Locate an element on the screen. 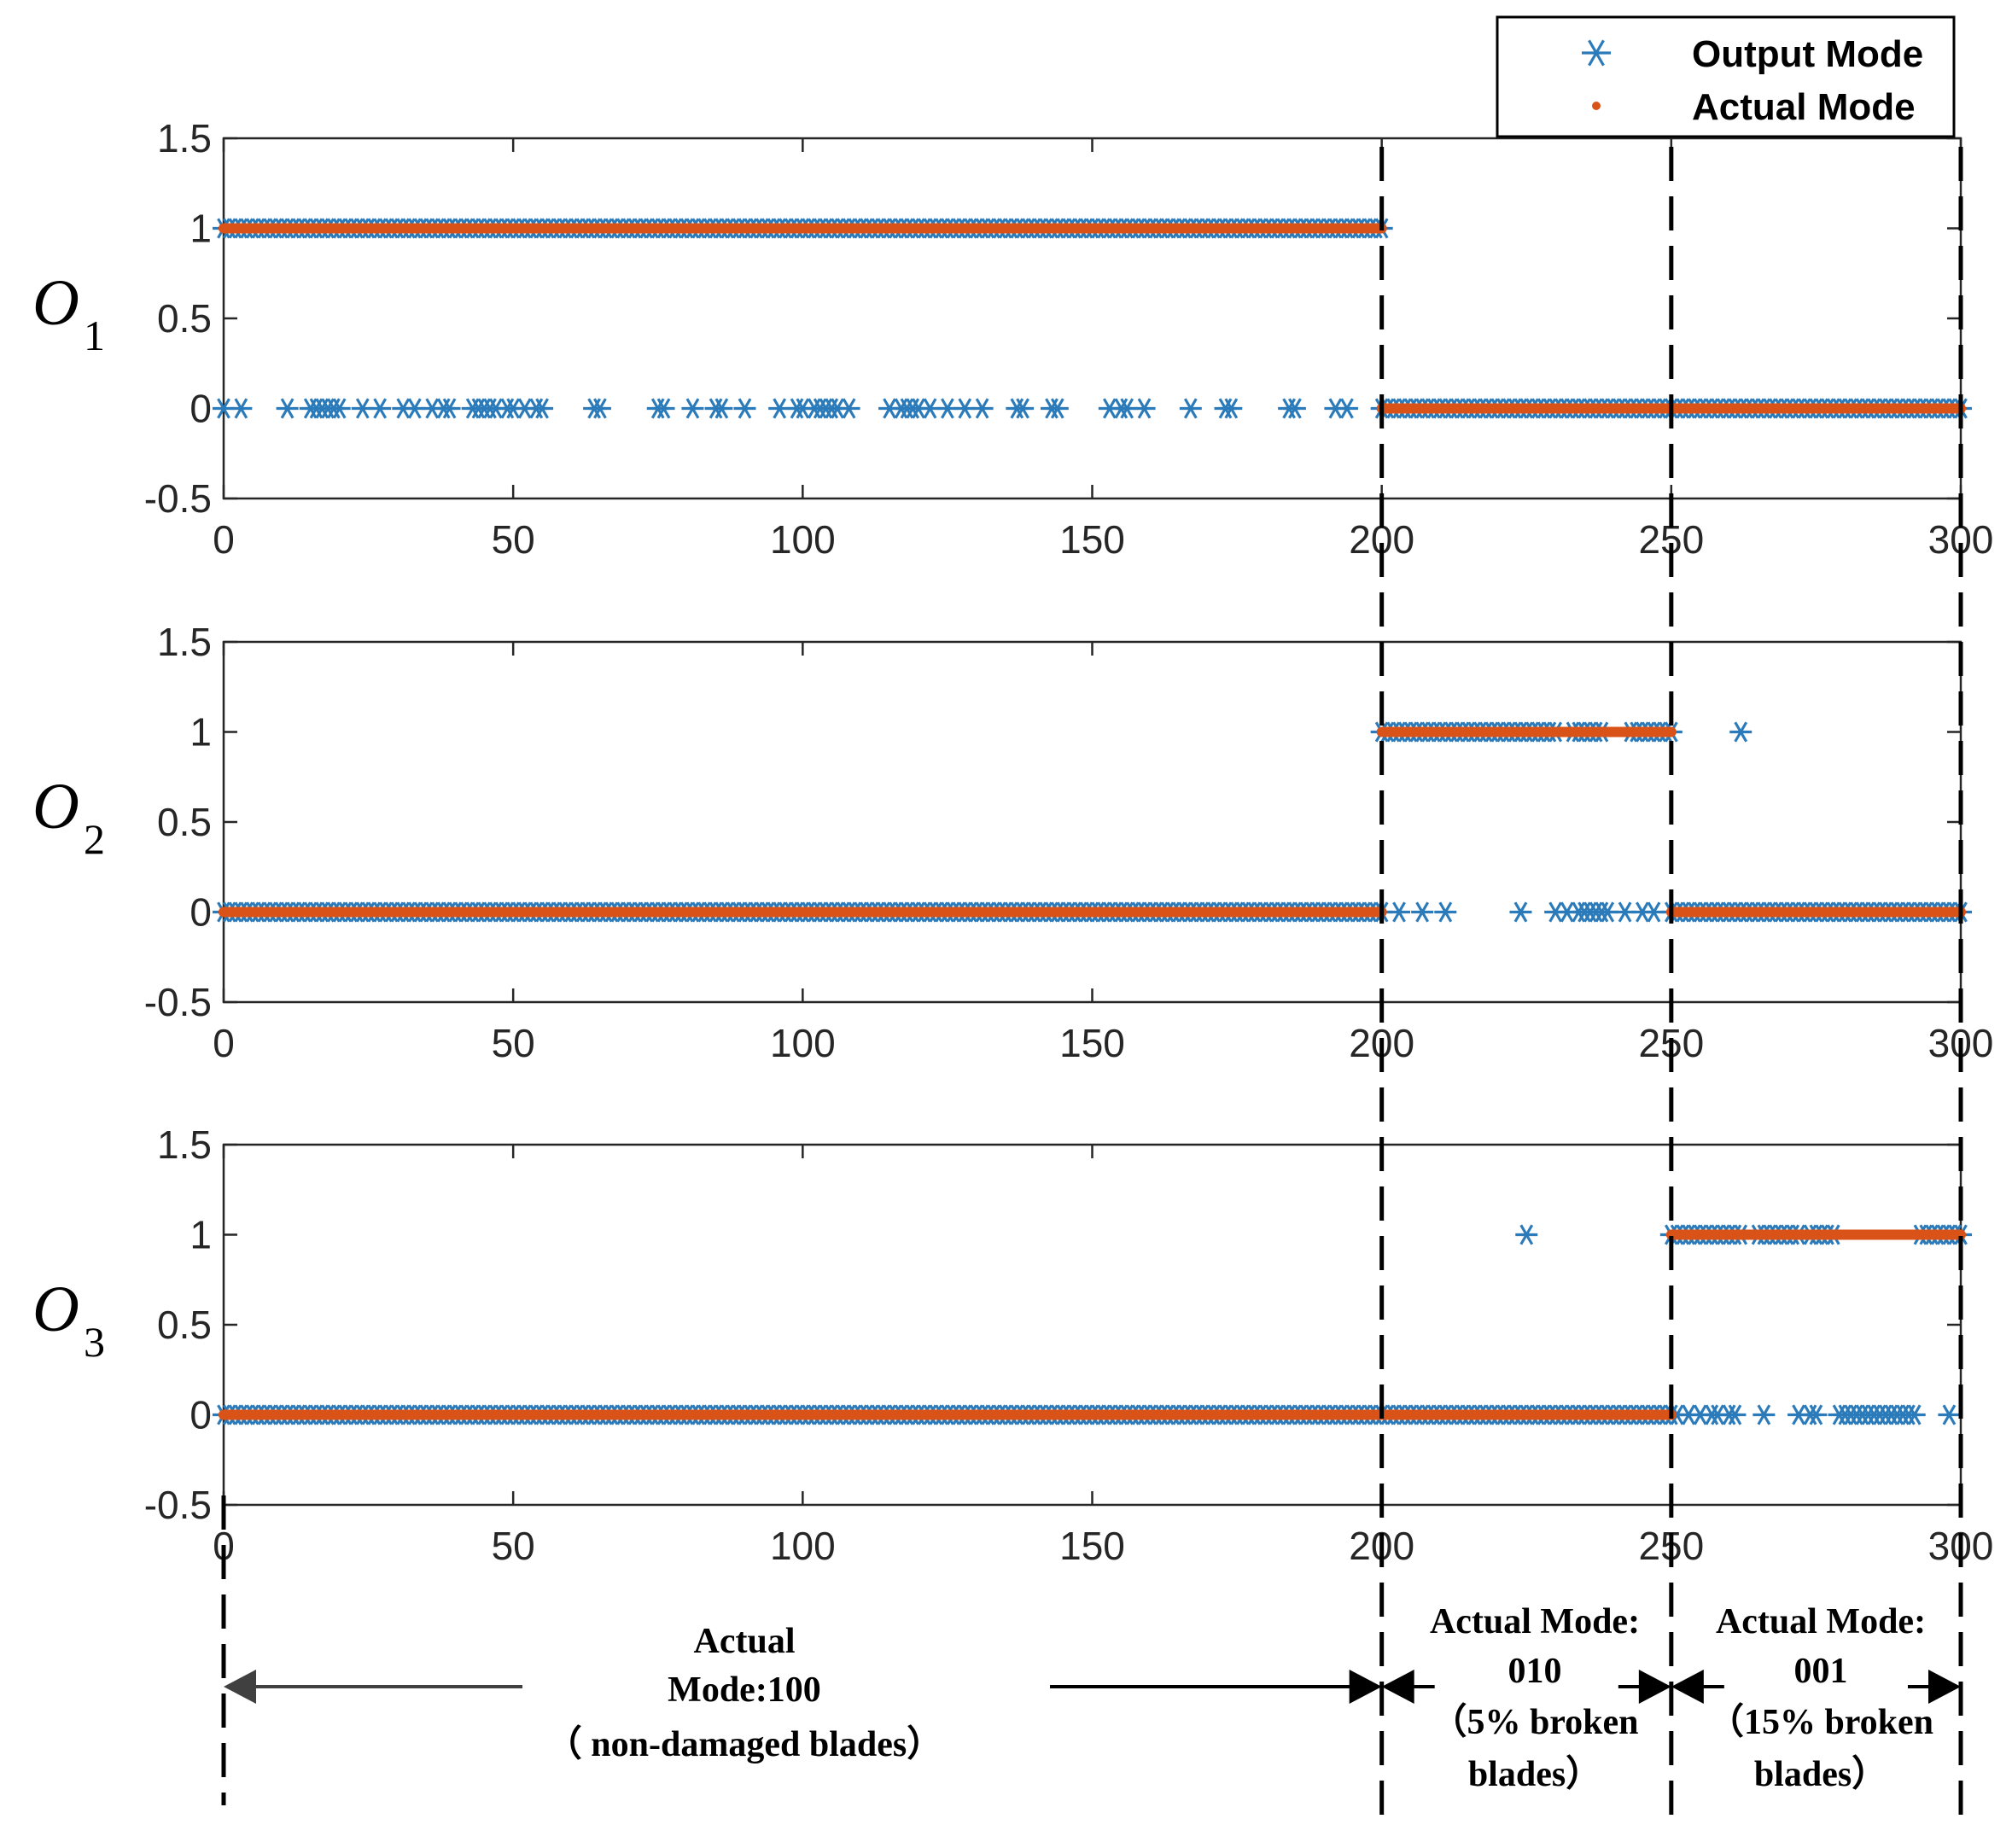 Image resolution: width=2012 pixels, height=1848 pixels. legend-label-actual: Actual Mode is located at coordinates (1804, 107).